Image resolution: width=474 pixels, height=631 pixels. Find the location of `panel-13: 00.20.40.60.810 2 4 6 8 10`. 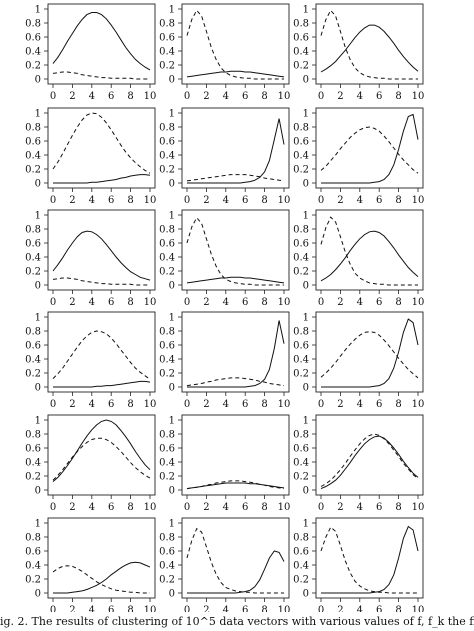

panel-13: 00.20.40.60.810 2 4 6 8 10 is located at coordinates (91, 463).